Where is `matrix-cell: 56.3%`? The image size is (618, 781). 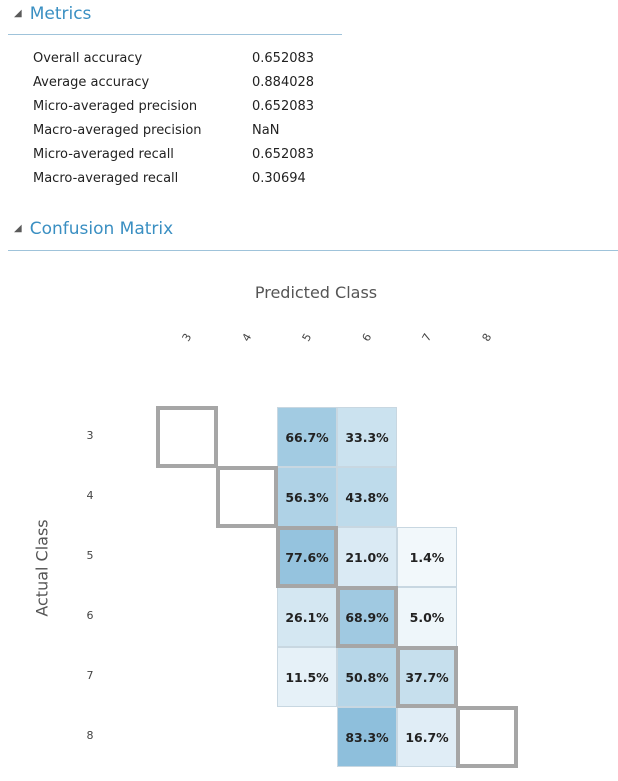
matrix-cell: 56.3% is located at coordinates (307, 497).